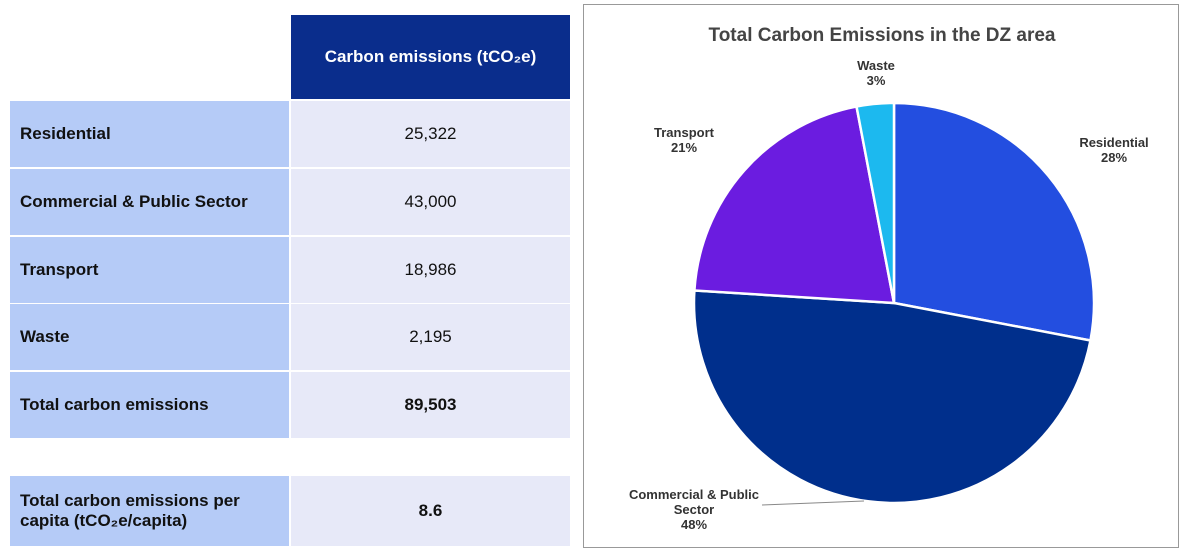 Image resolution: width=1191 pixels, height=553 pixels. Describe the element at coordinates (1114, 157) in the screenshot. I see `slice-percent: 28%` at that location.